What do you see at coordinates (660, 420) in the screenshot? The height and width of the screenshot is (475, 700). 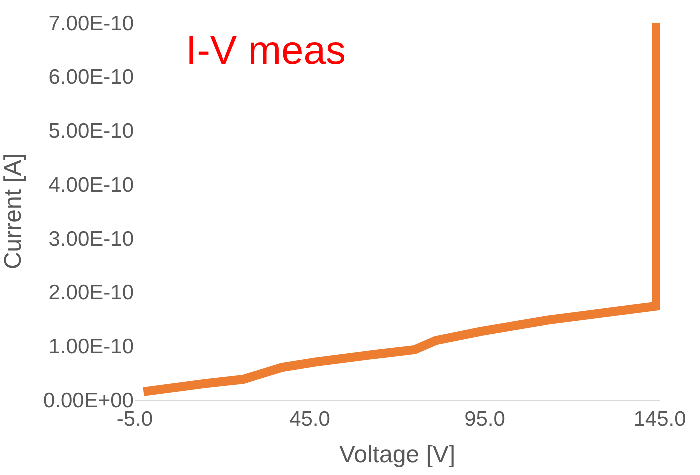 I see `x-tick-label: 145.0` at bounding box center [660, 420].